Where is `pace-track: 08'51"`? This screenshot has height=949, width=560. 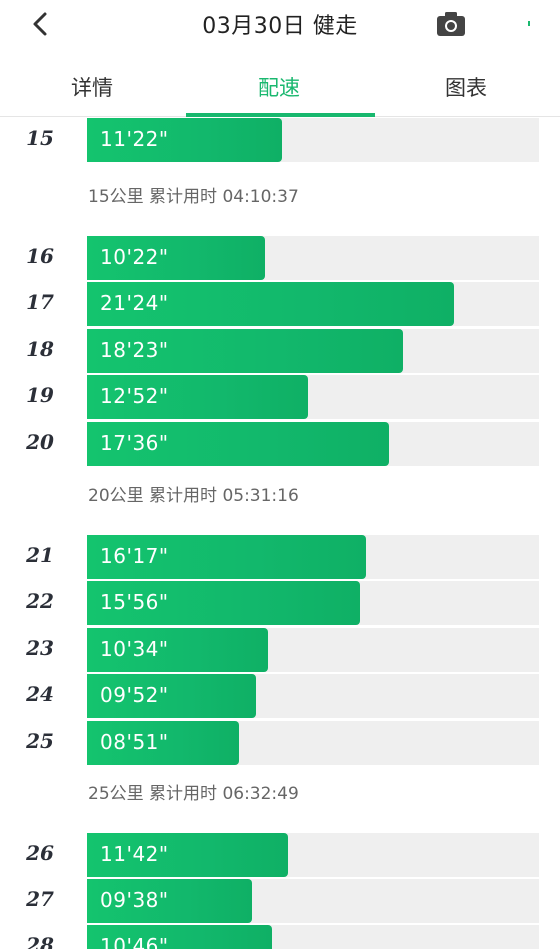
pace-track: 08'51" is located at coordinates (313, 743).